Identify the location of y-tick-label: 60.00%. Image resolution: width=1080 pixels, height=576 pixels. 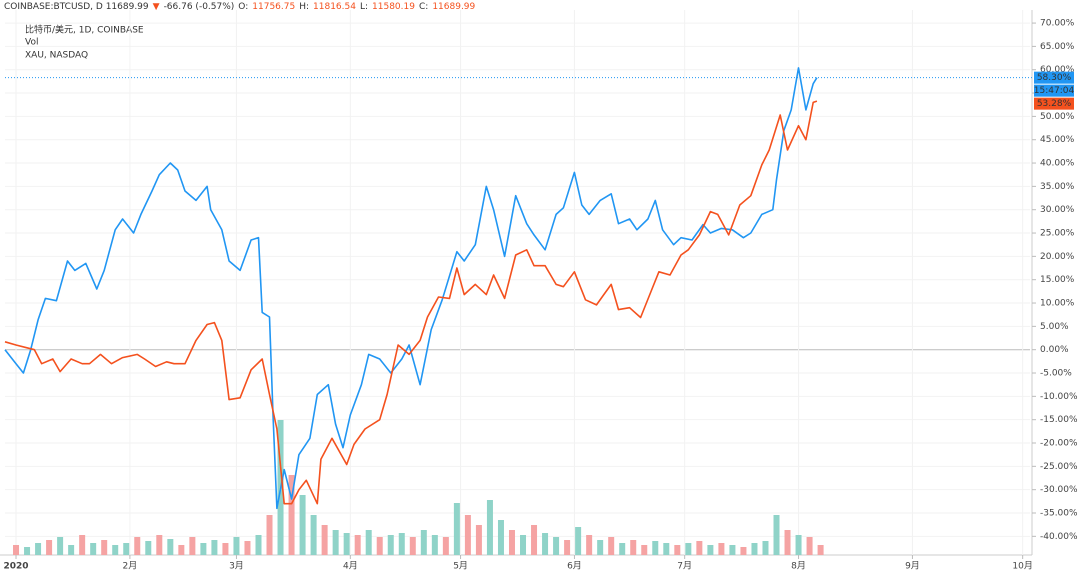
(1057, 70).